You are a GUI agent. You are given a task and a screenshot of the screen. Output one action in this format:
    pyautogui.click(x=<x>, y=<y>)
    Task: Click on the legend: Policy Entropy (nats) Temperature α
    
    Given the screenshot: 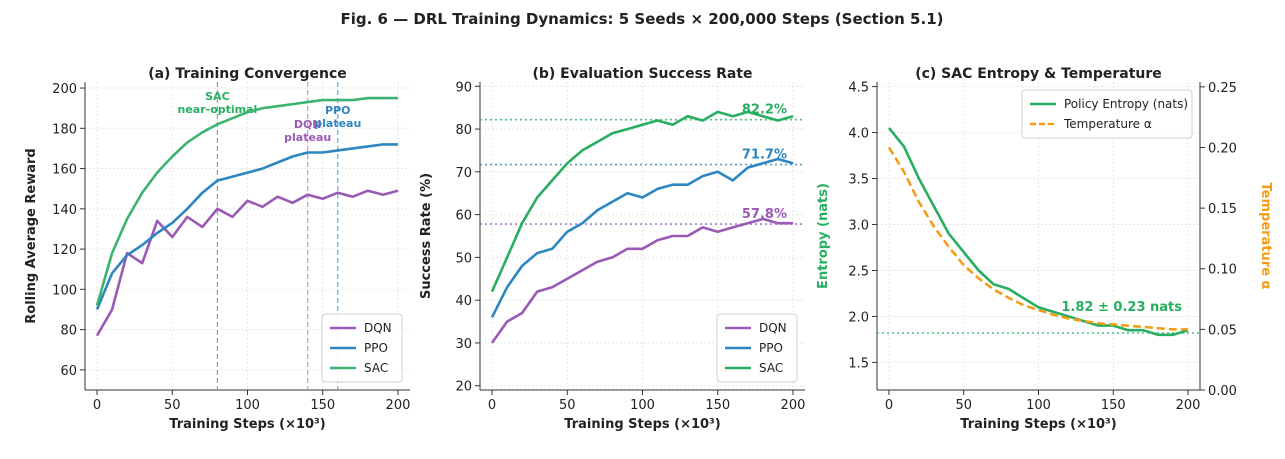 What is the action you would take?
    pyautogui.click(x=1107, y=114)
    